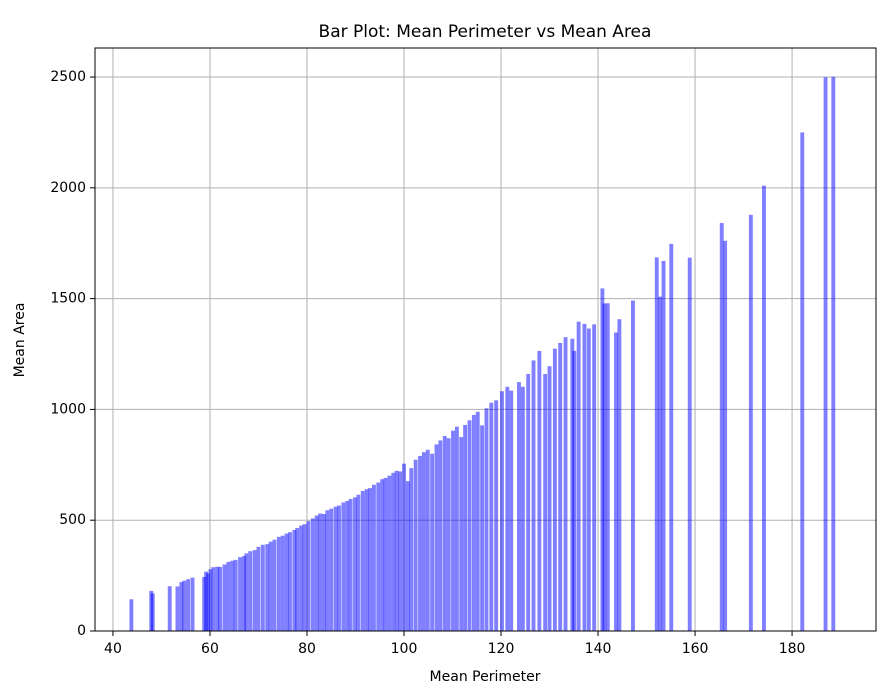  I want to click on x-tick-label: 120, so click(501, 649).